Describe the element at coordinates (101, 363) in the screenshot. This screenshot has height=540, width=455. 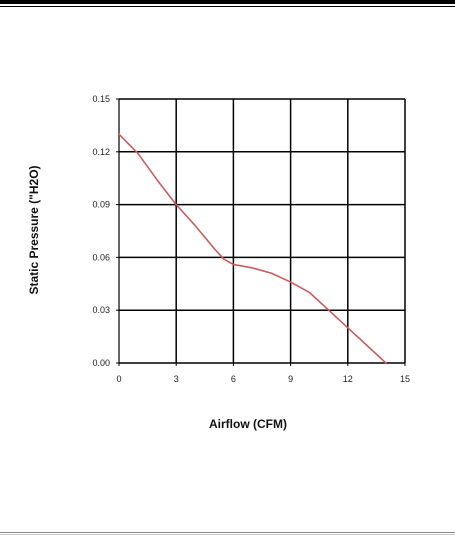
I see `y-tick-label-0: 0.00` at that location.